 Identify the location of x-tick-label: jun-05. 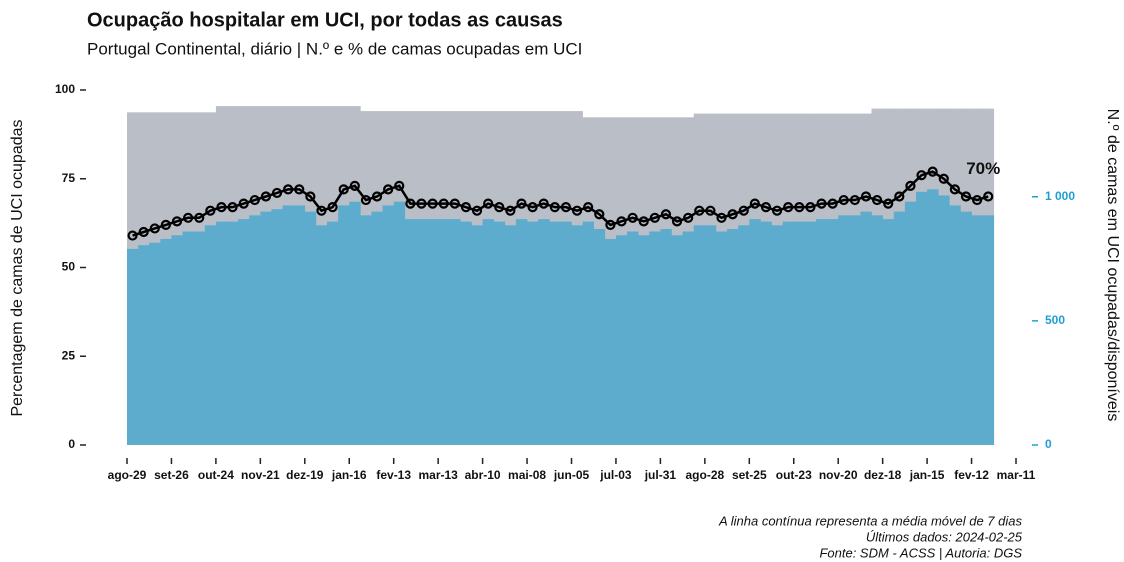
(571, 475).